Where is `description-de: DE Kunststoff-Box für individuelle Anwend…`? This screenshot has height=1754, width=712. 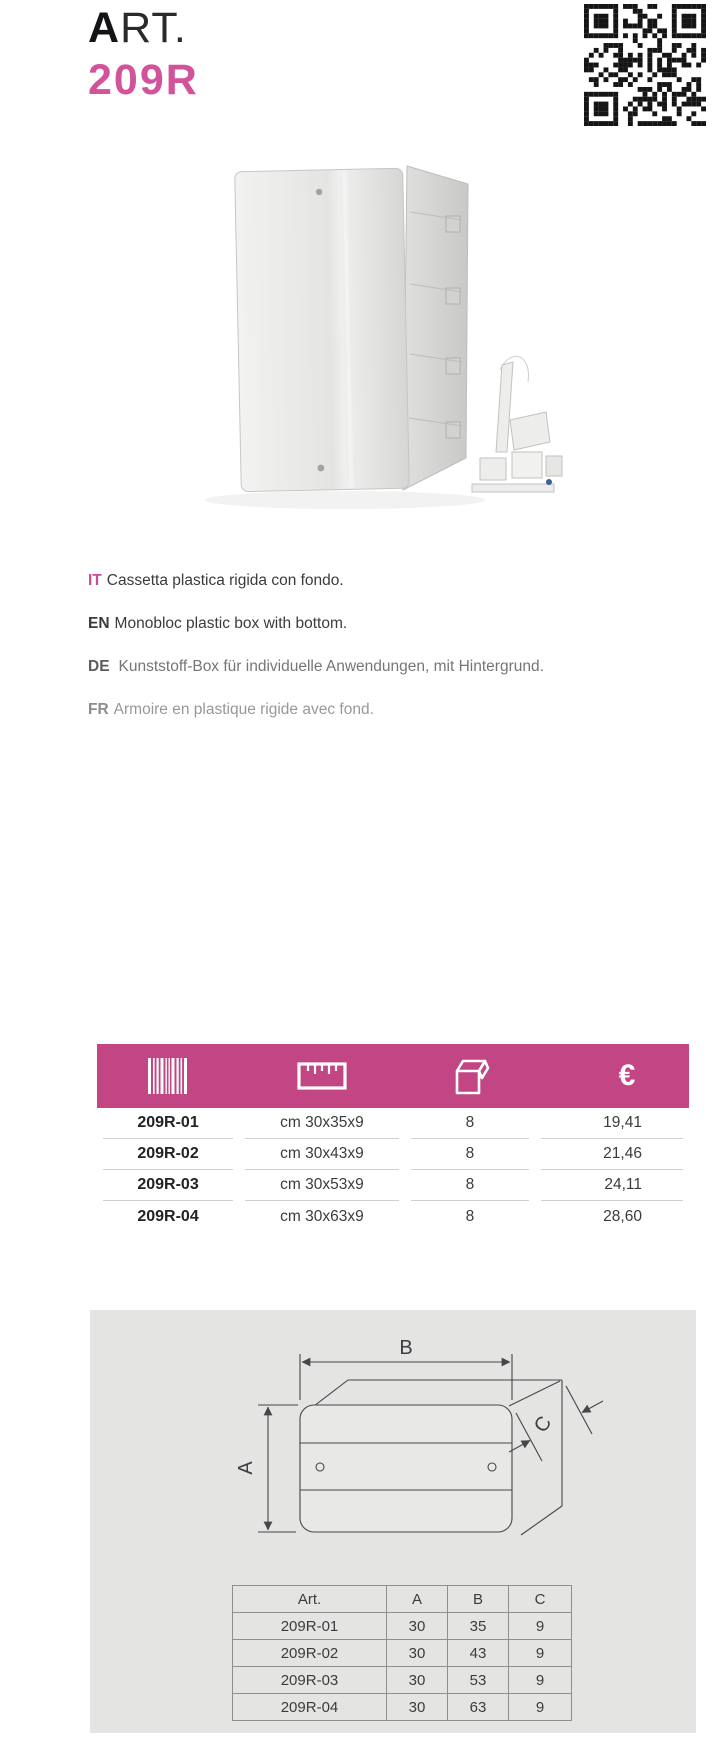 description-de: DE Kunststoff-Box für individuelle Anwend… is located at coordinates (316, 667).